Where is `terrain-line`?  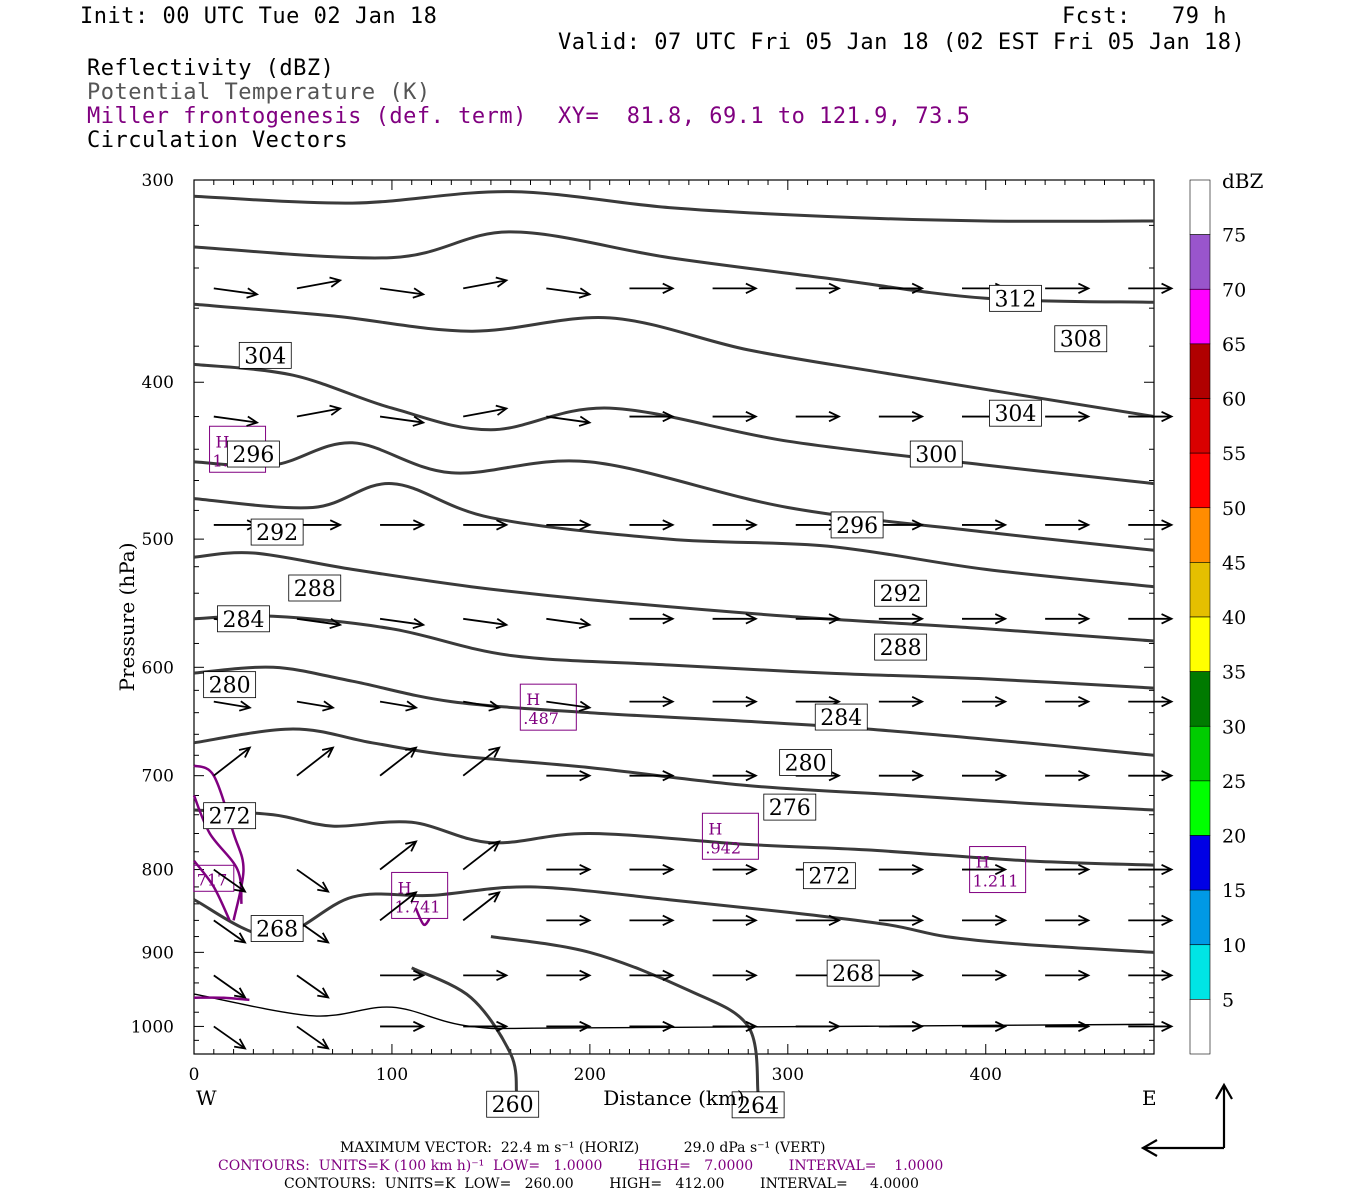 terrain-line is located at coordinates (674, 1011).